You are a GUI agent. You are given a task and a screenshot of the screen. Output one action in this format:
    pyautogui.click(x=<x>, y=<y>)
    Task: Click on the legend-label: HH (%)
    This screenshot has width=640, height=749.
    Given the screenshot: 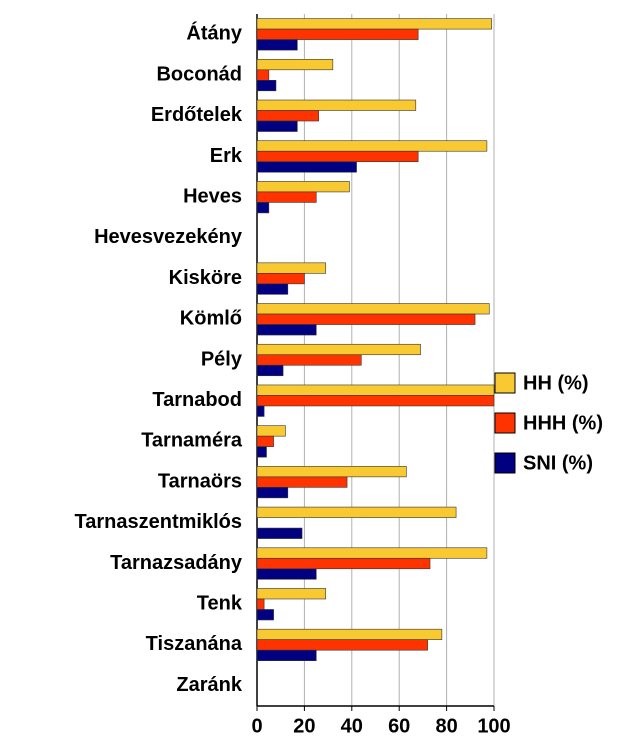 What is the action you would take?
    pyautogui.click(x=556, y=383)
    